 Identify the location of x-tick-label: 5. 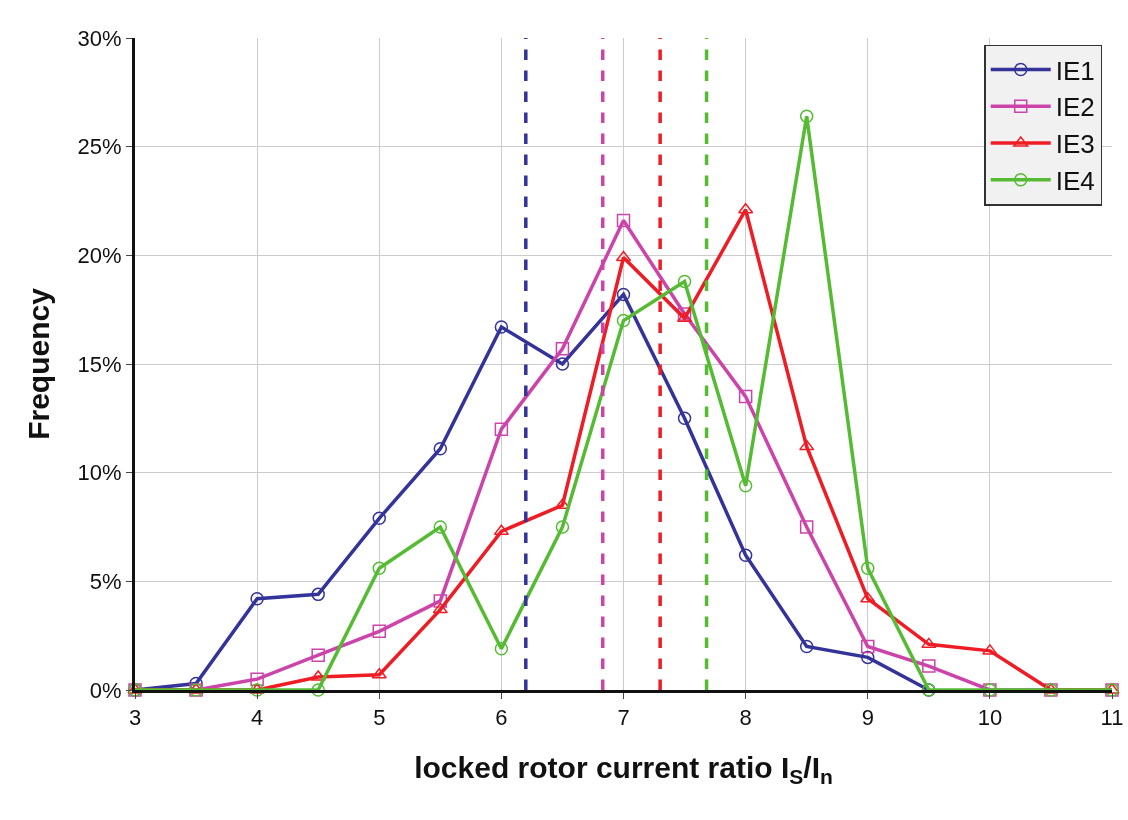
(379, 718).